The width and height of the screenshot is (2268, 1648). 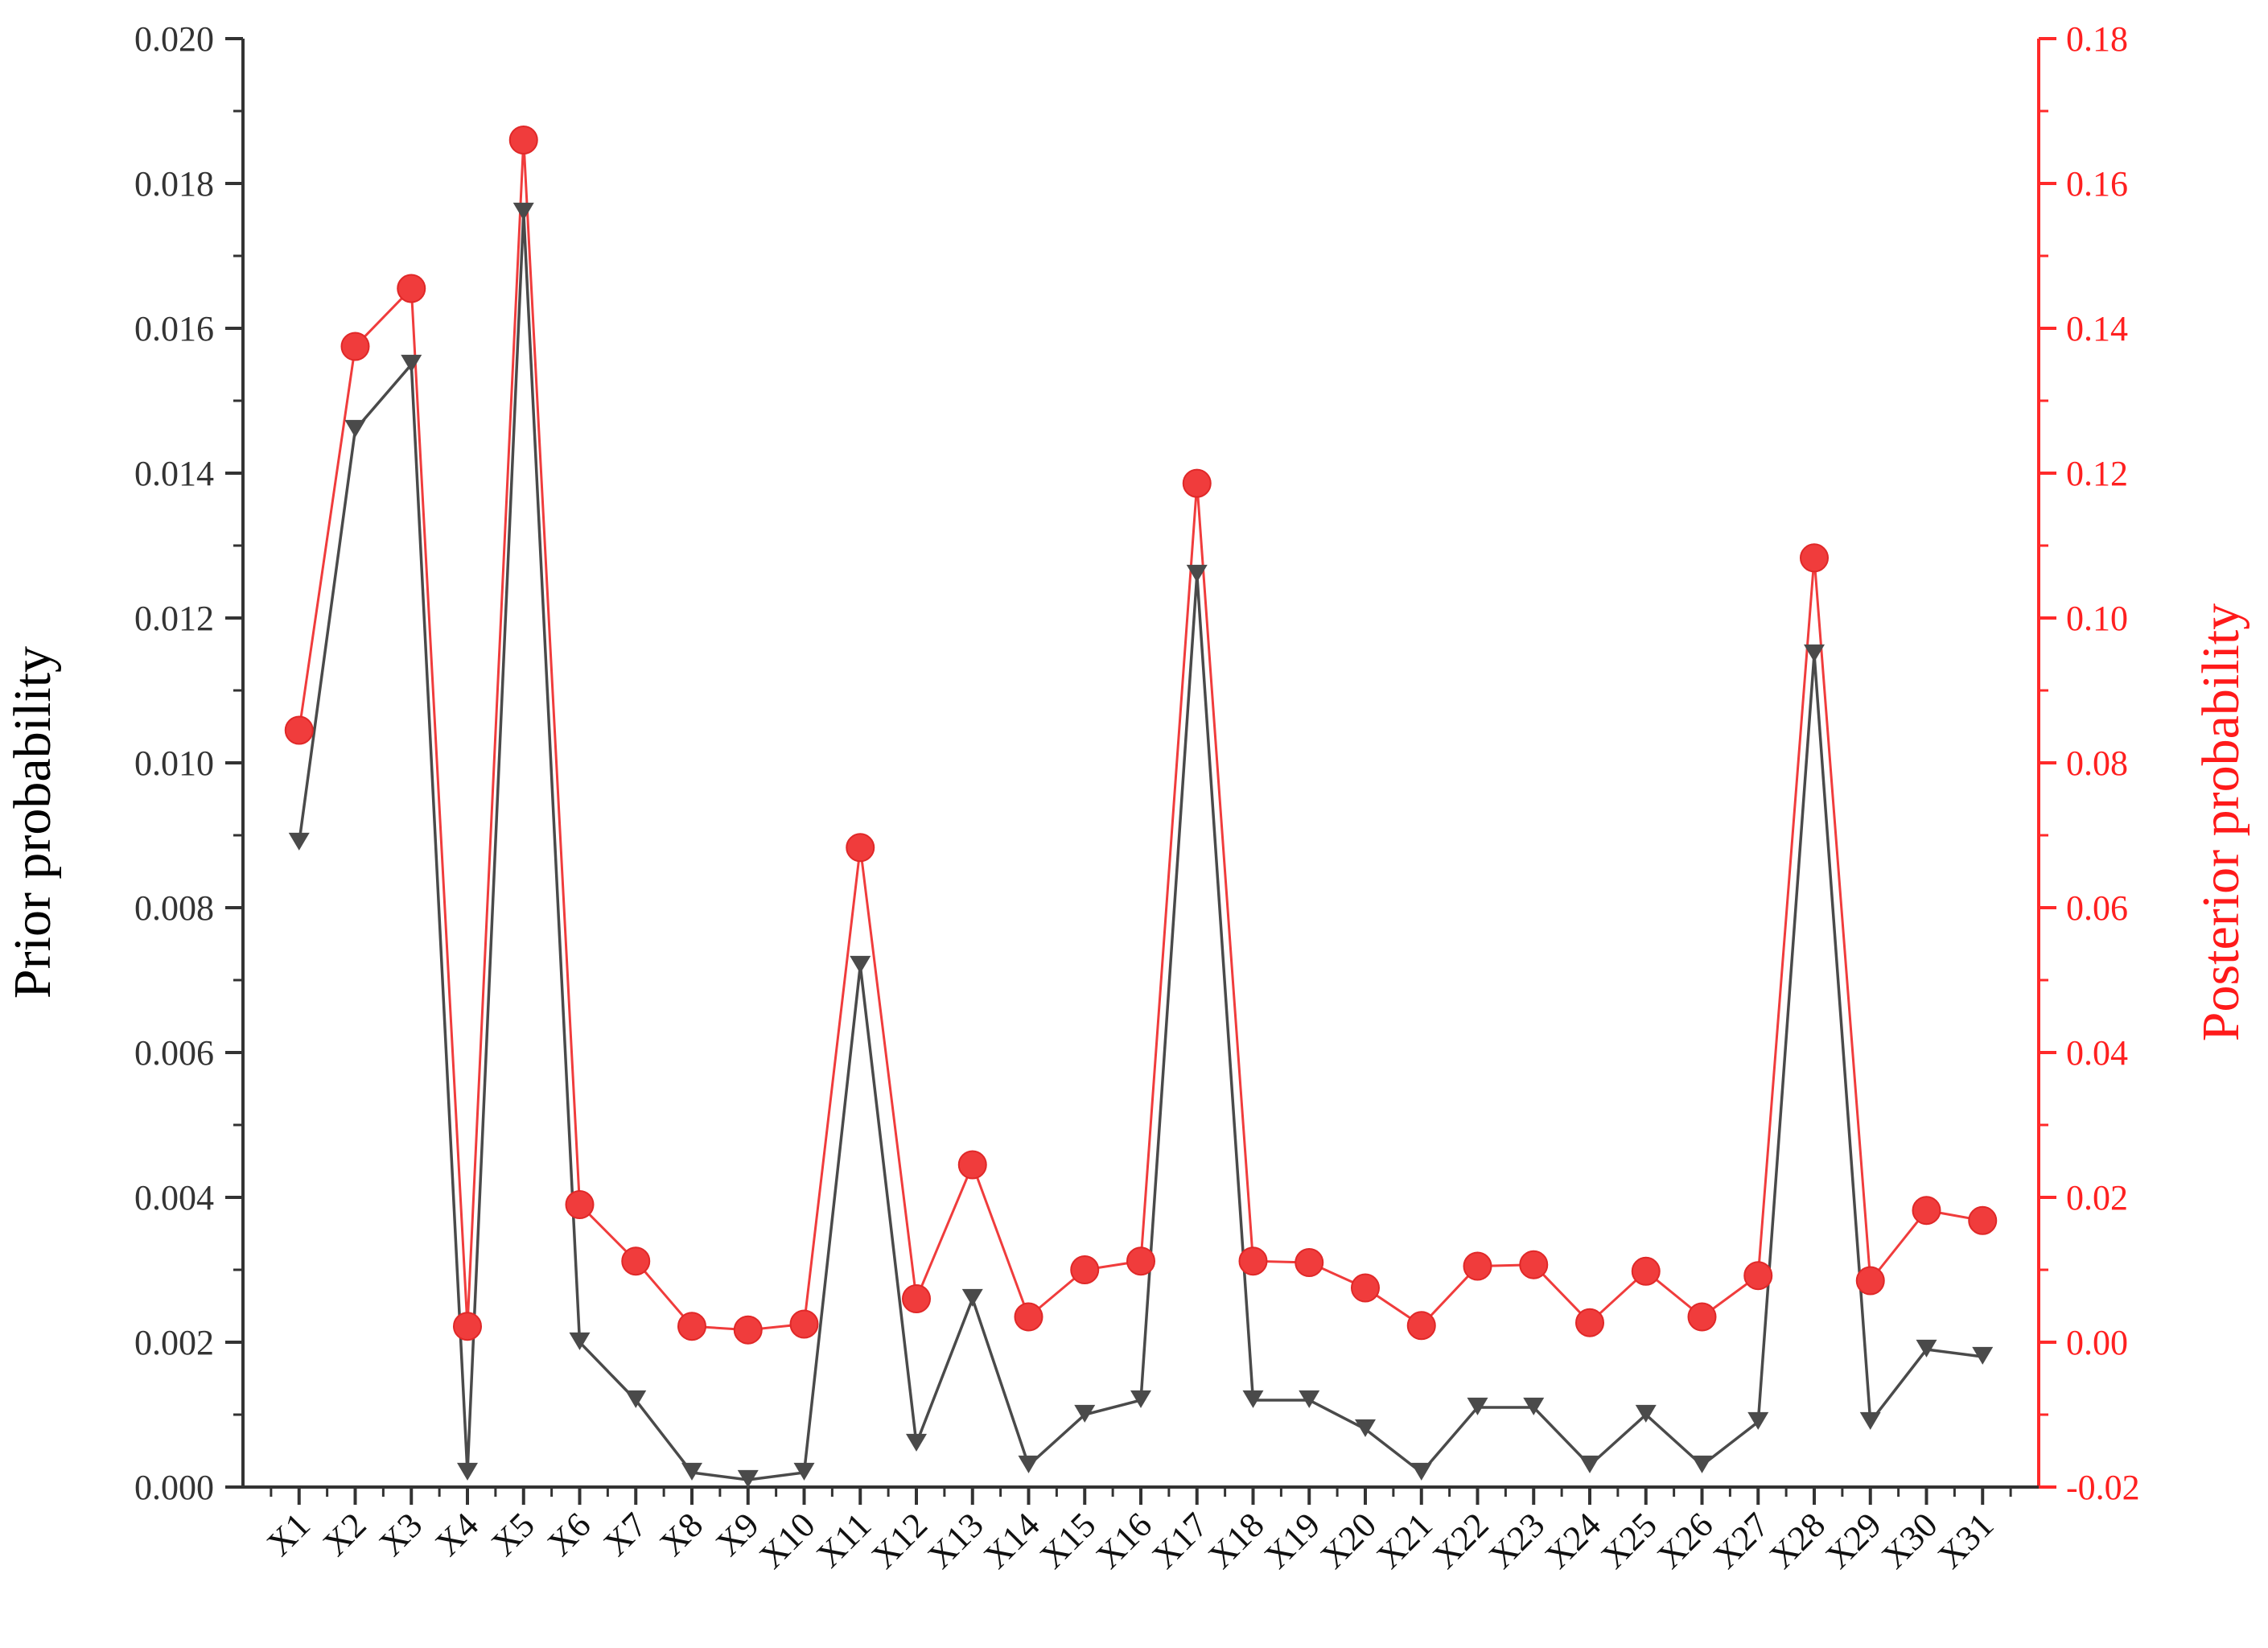 I want to click on y-tick-label-right: 0.06, so click(x=2097, y=908).